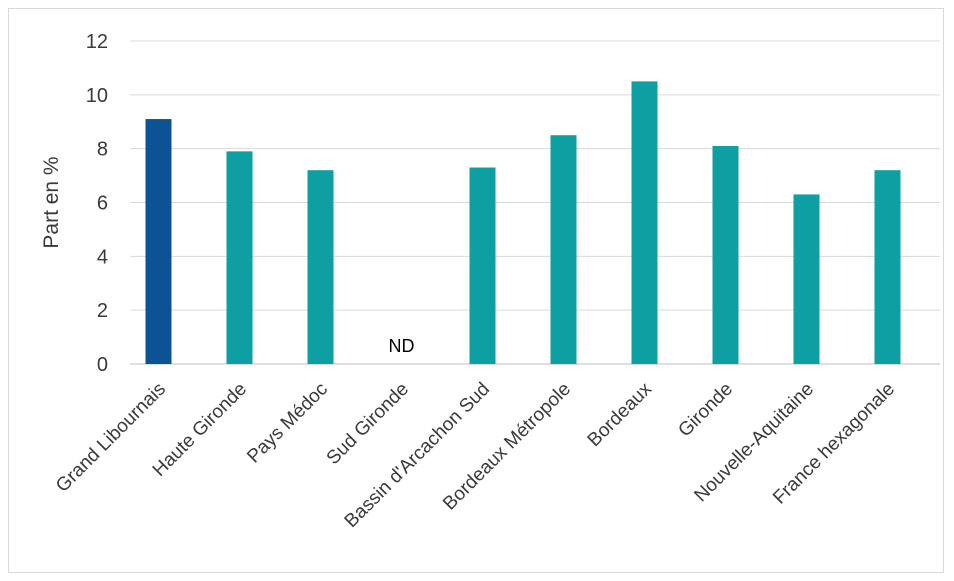 The height and width of the screenshot is (581, 954). Describe the element at coordinates (644, 222) in the screenshot. I see `bar-bordeaux` at that location.